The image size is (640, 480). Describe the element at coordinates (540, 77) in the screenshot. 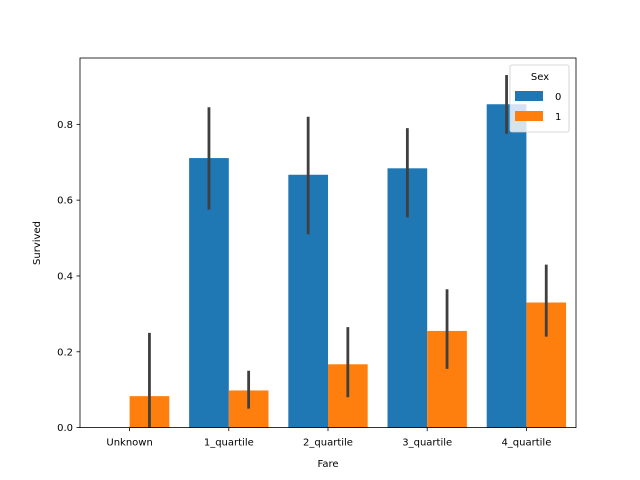

I see `legend-title: Sex` at that location.